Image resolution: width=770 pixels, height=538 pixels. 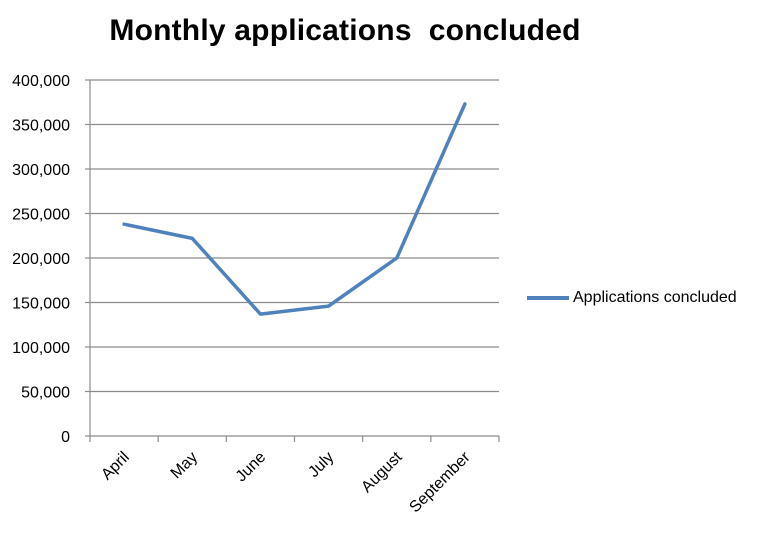 What do you see at coordinates (41, 215) in the screenshot?
I see `y-tick-label: 250,000` at bounding box center [41, 215].